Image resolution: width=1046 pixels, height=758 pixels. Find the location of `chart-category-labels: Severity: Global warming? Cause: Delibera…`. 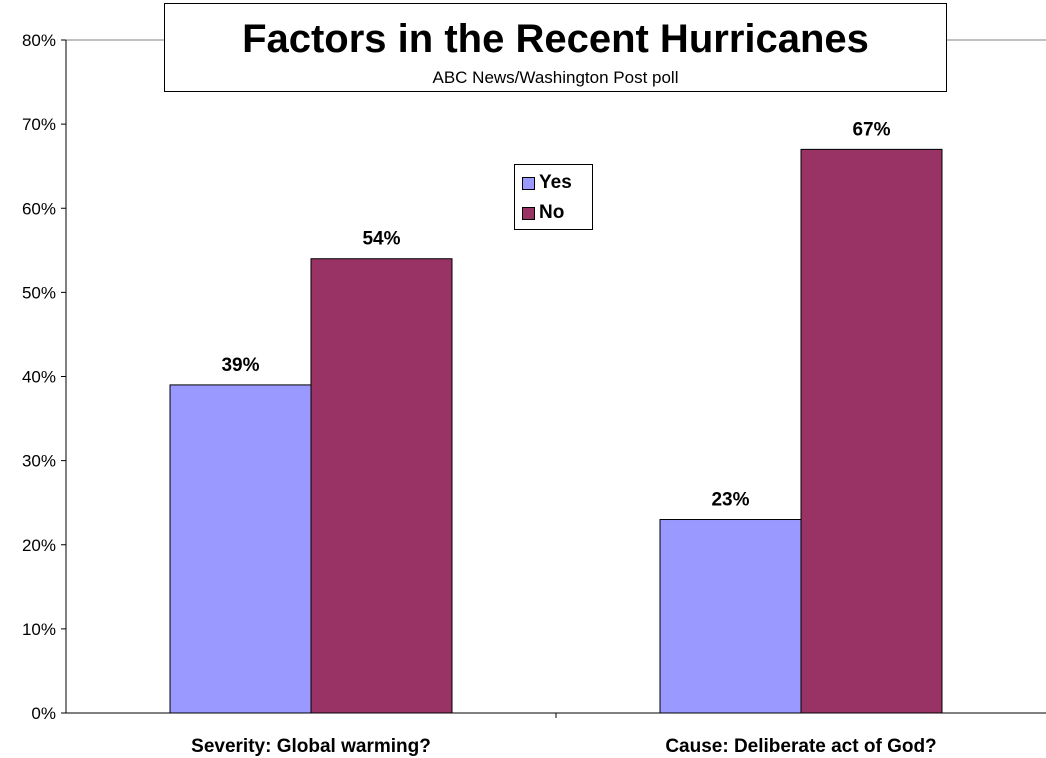

chart-category-labels: Severity: Global warming? Cause: Delibera… is located at coordinates (564, 746).